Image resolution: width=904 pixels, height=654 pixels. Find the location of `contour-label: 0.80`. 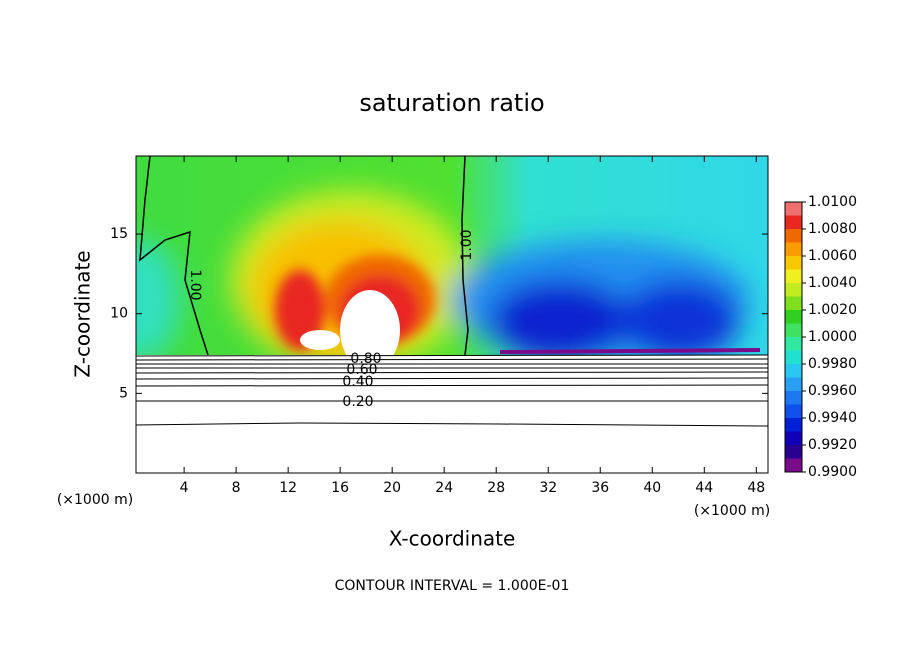

contour-label: 0.80 is located at coordinates (365, 359).